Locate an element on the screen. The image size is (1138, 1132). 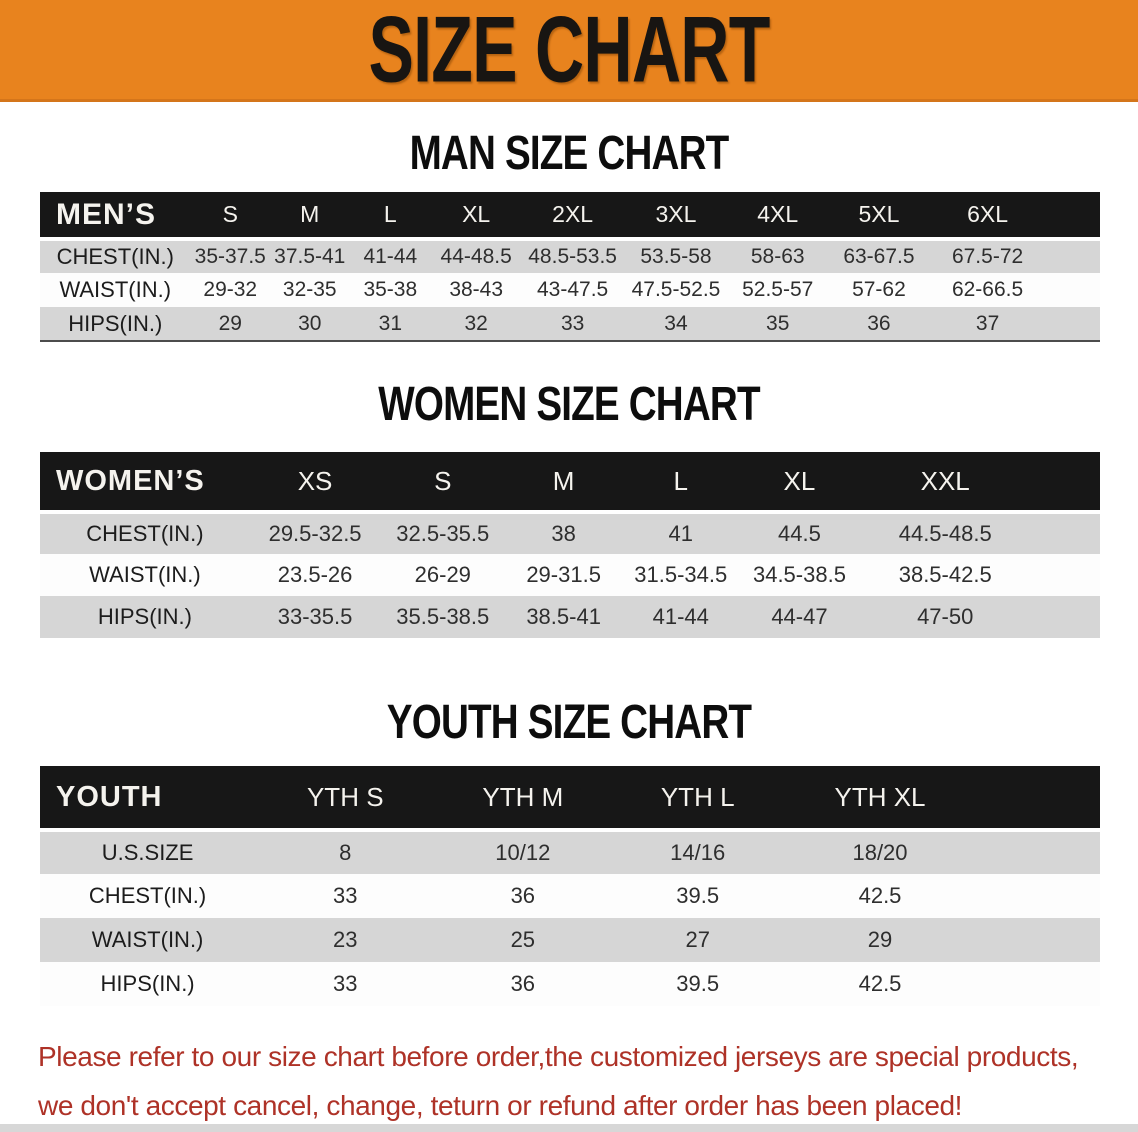
measurement-value: 29-31.5 is located at coordinates (563, 574).